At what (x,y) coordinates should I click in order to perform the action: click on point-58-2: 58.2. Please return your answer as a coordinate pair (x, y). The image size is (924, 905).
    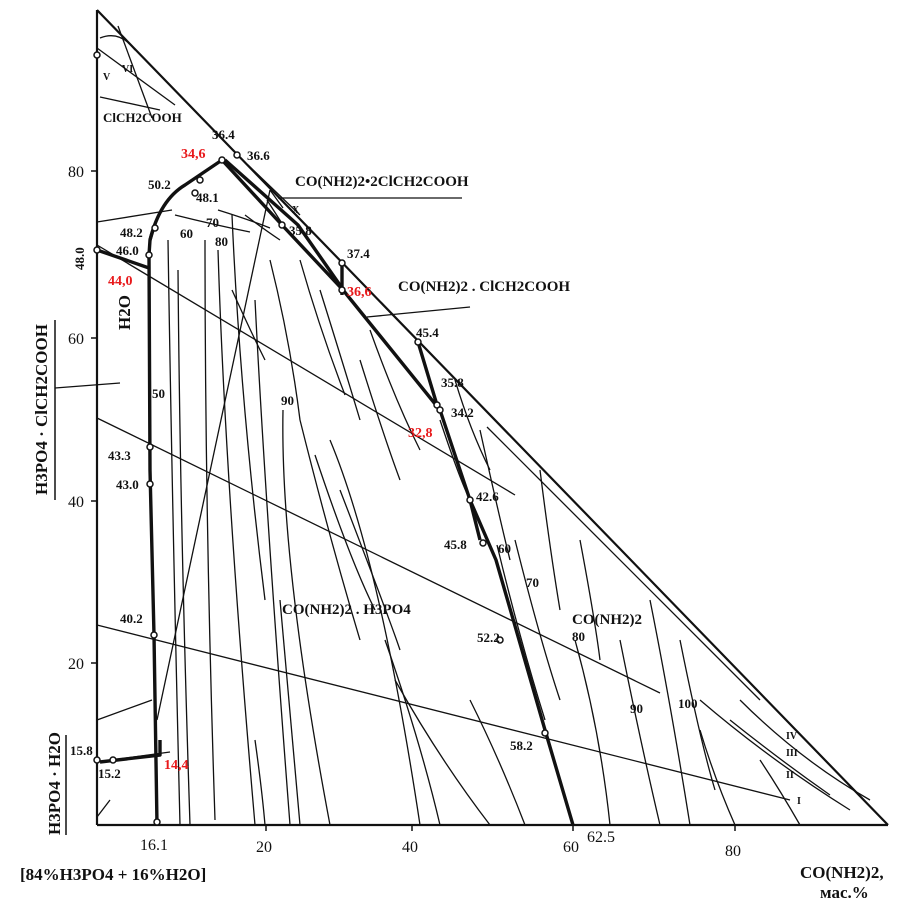
    Looking at the image, I should click on (521, 745).